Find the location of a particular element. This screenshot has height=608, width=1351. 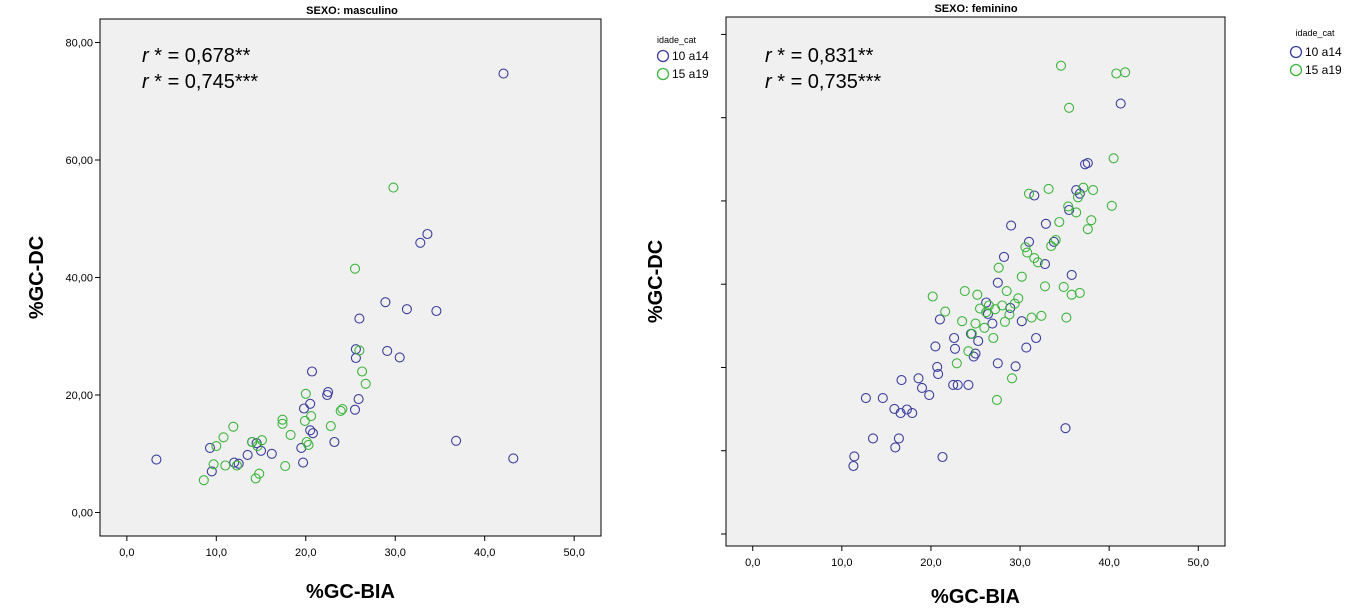

x-tick-label: 40,0 is located at coordinates (484, 553).